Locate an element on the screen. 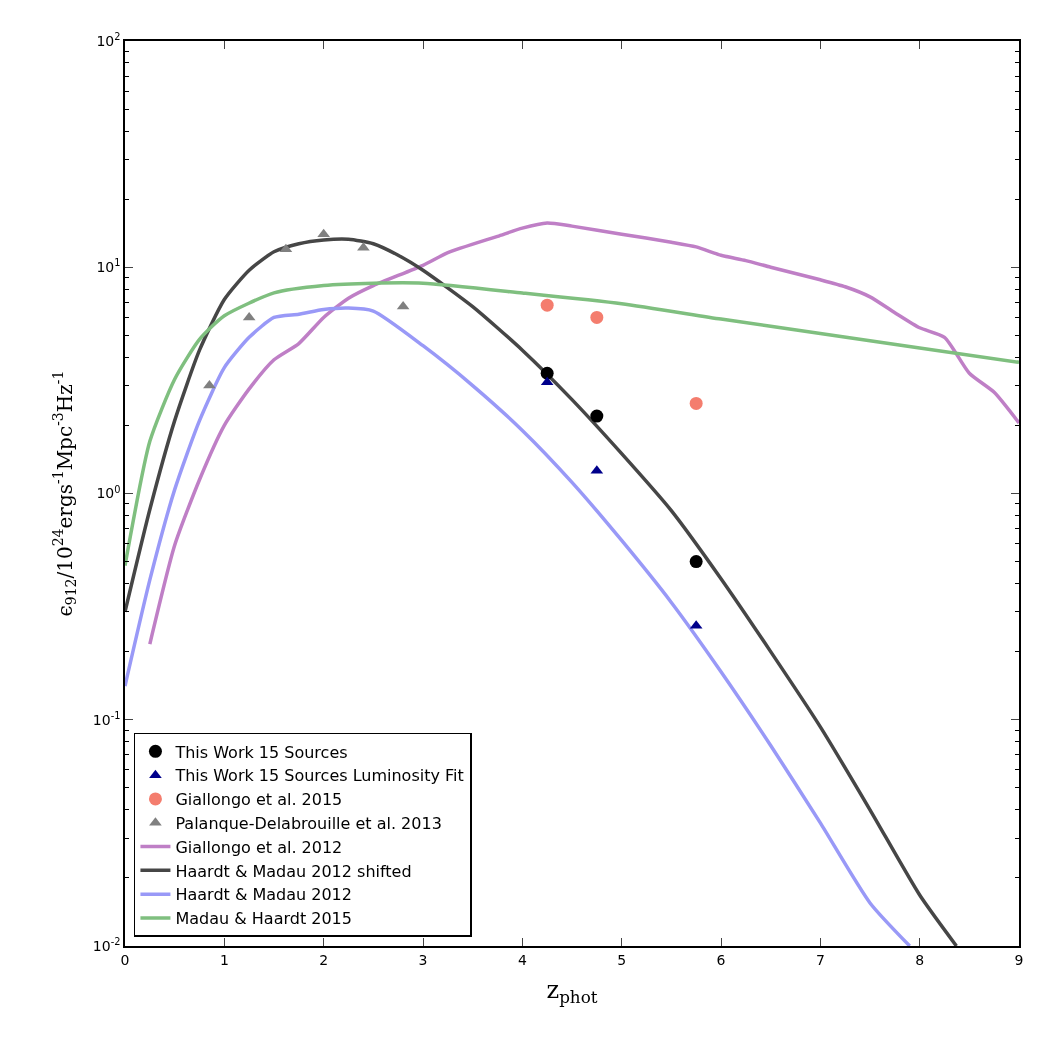 The height and width of the screenshot is (1050, 1050). x-tick-label: 7 is located at coordinates (820, 959).